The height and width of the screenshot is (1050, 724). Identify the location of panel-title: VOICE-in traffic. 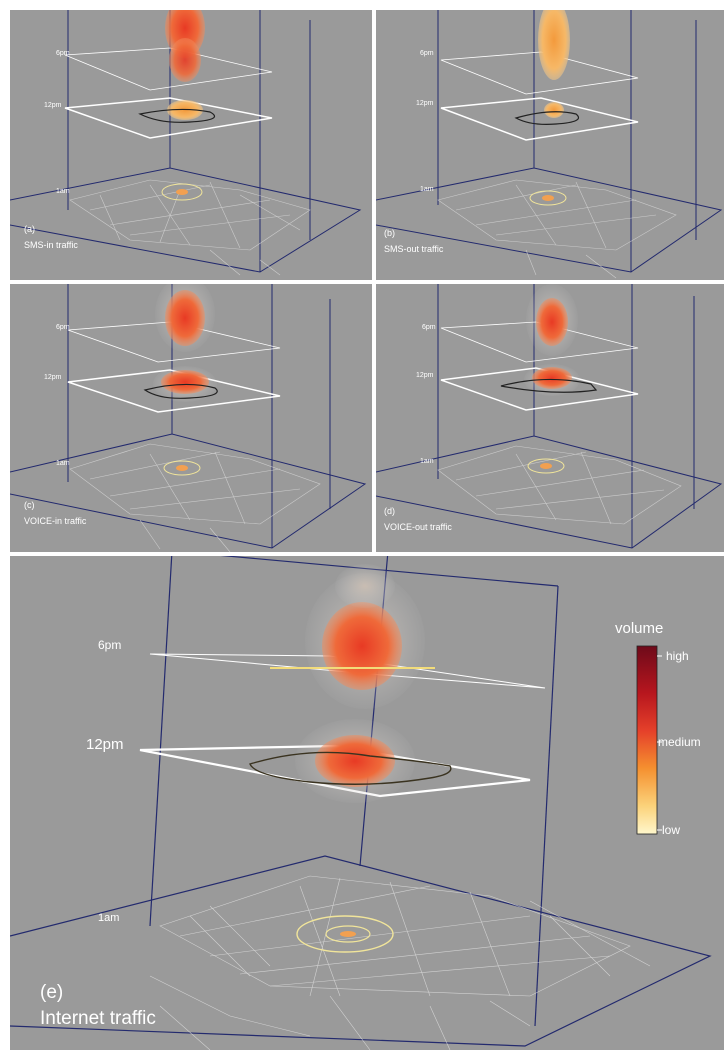
(55, 521).